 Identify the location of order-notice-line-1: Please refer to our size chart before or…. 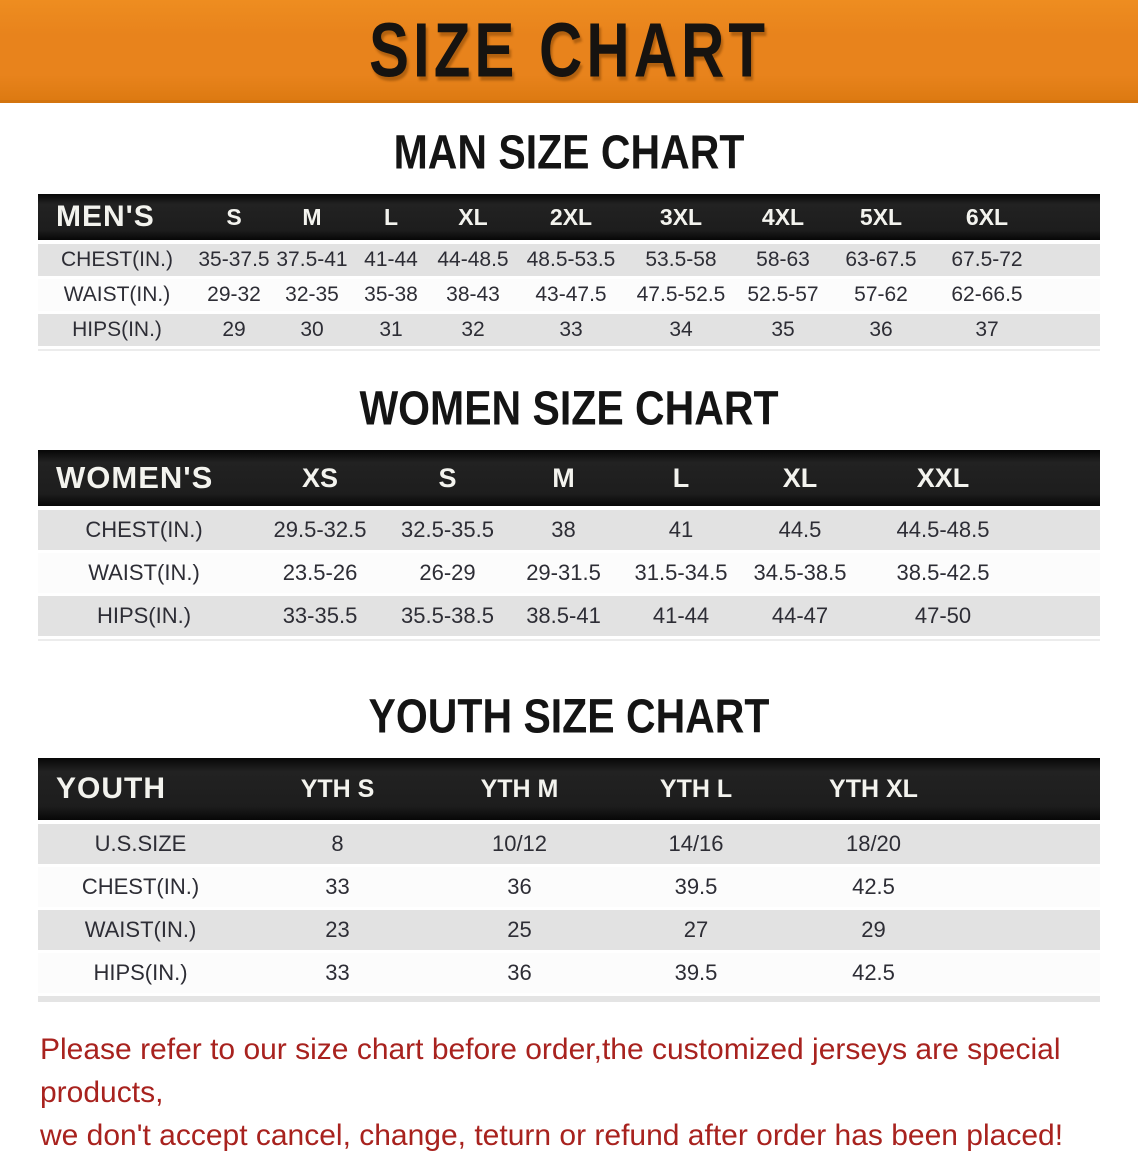
(550, 1071).